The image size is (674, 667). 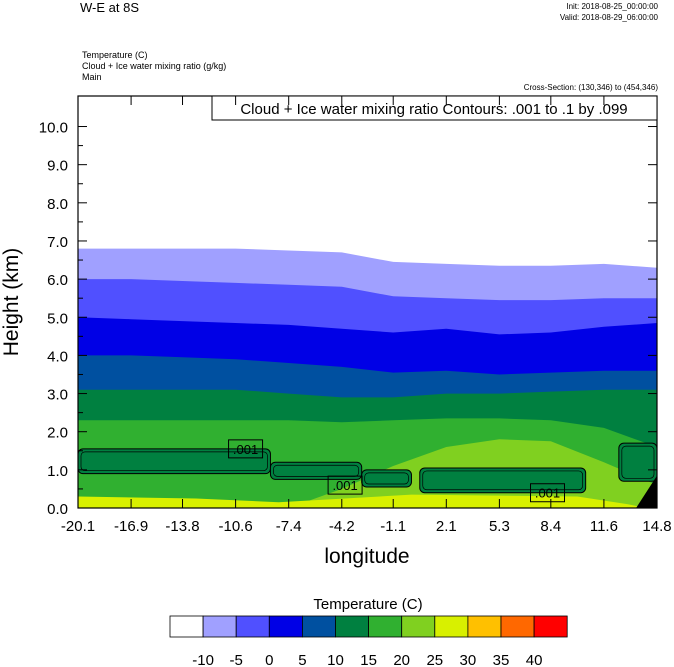 I want to click on cloud-region-east-2-inner, so click(x=503, y=480).